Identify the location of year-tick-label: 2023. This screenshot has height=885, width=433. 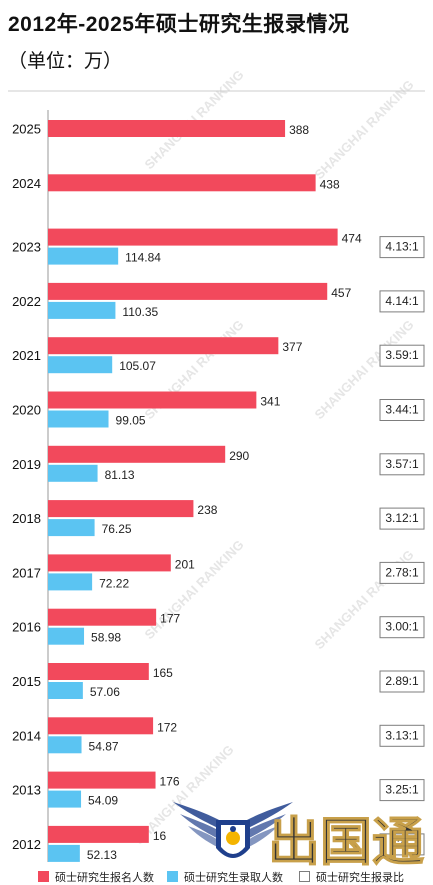
(26, 247).